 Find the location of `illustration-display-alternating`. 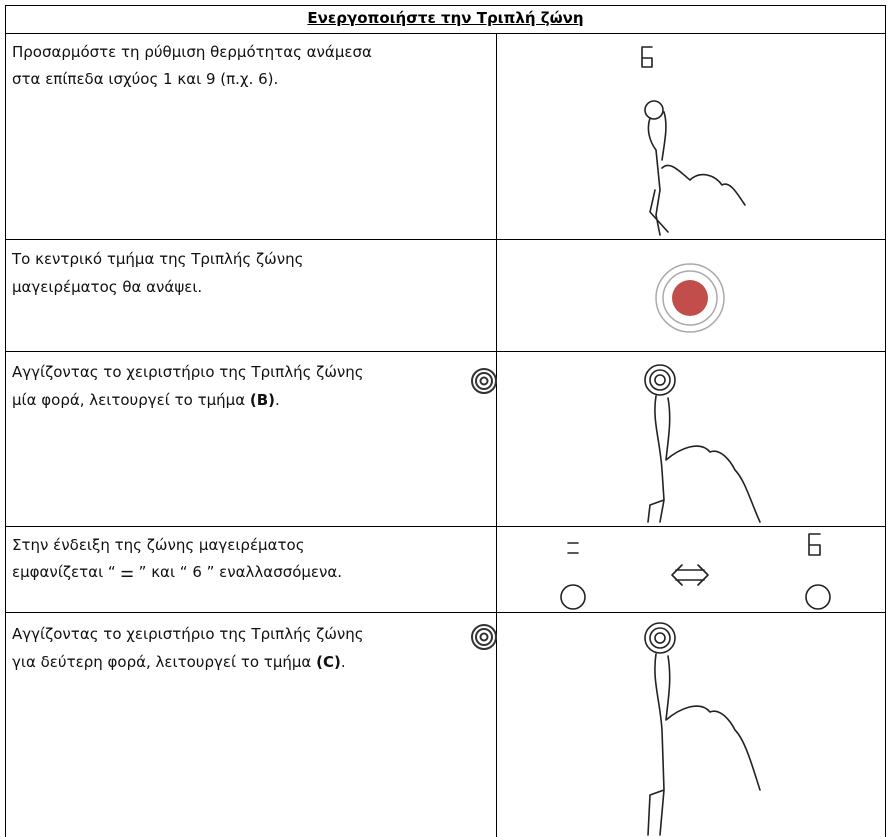

illustration-display-alternating is located at coordinates (695, 571).